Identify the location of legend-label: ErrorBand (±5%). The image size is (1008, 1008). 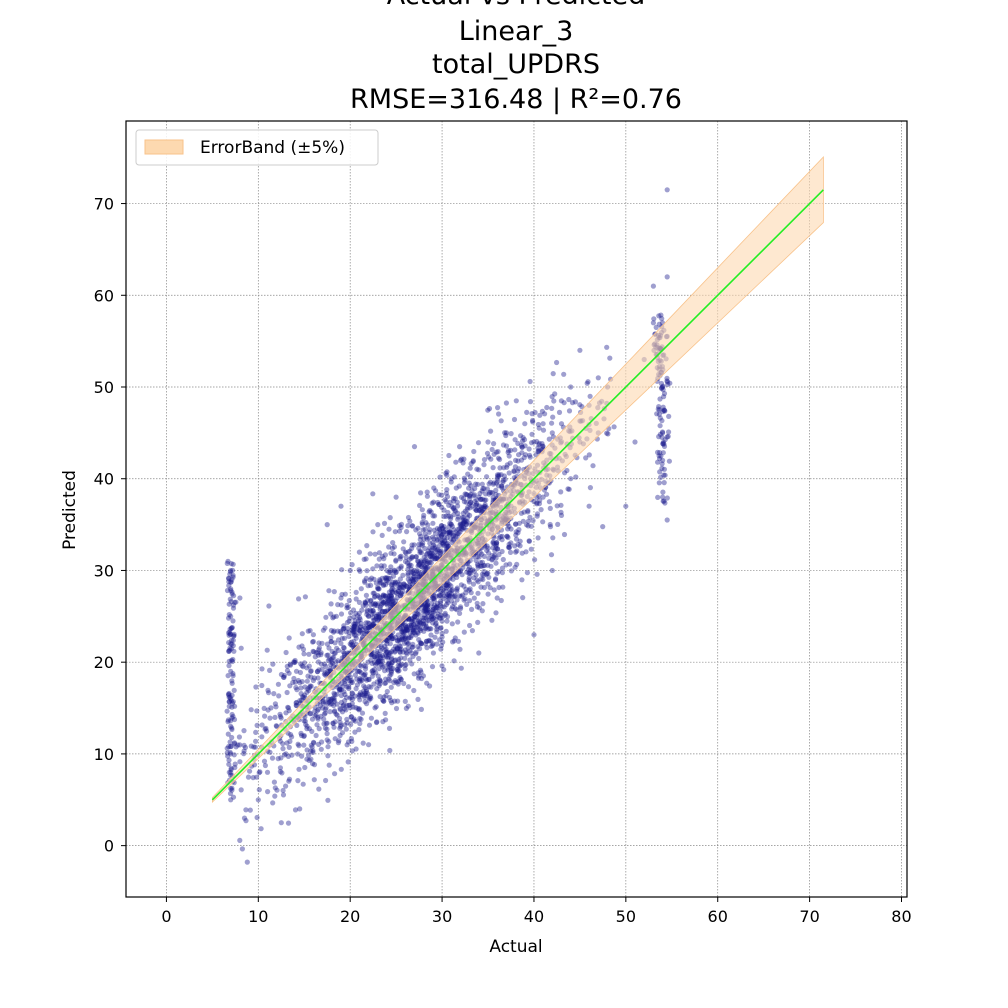
(272, 148).